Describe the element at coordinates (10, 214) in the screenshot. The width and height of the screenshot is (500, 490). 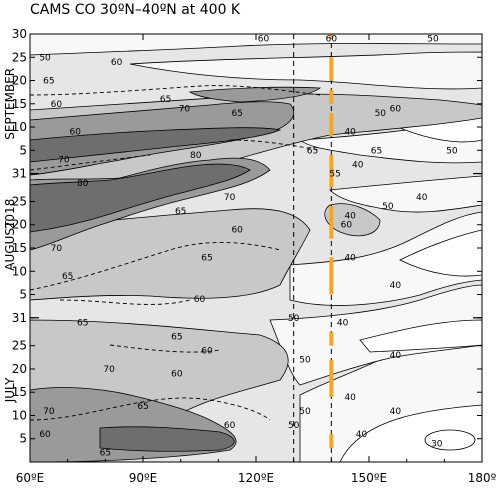
I see `year-label: 2018` at that location.